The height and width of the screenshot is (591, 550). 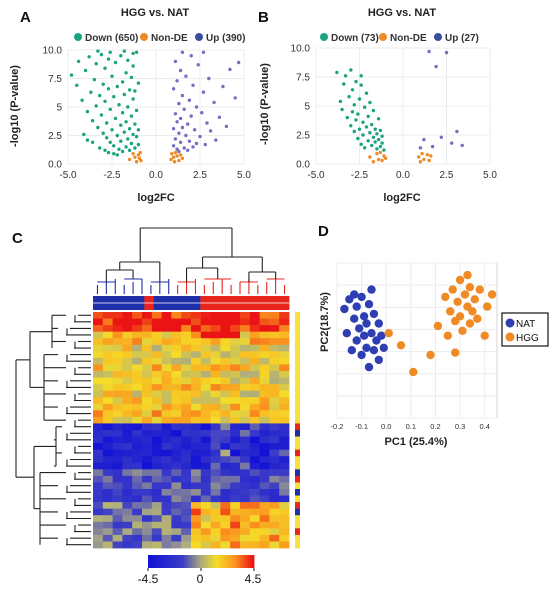 I want to click on data-point-nonde, so click(x=171, y=159).